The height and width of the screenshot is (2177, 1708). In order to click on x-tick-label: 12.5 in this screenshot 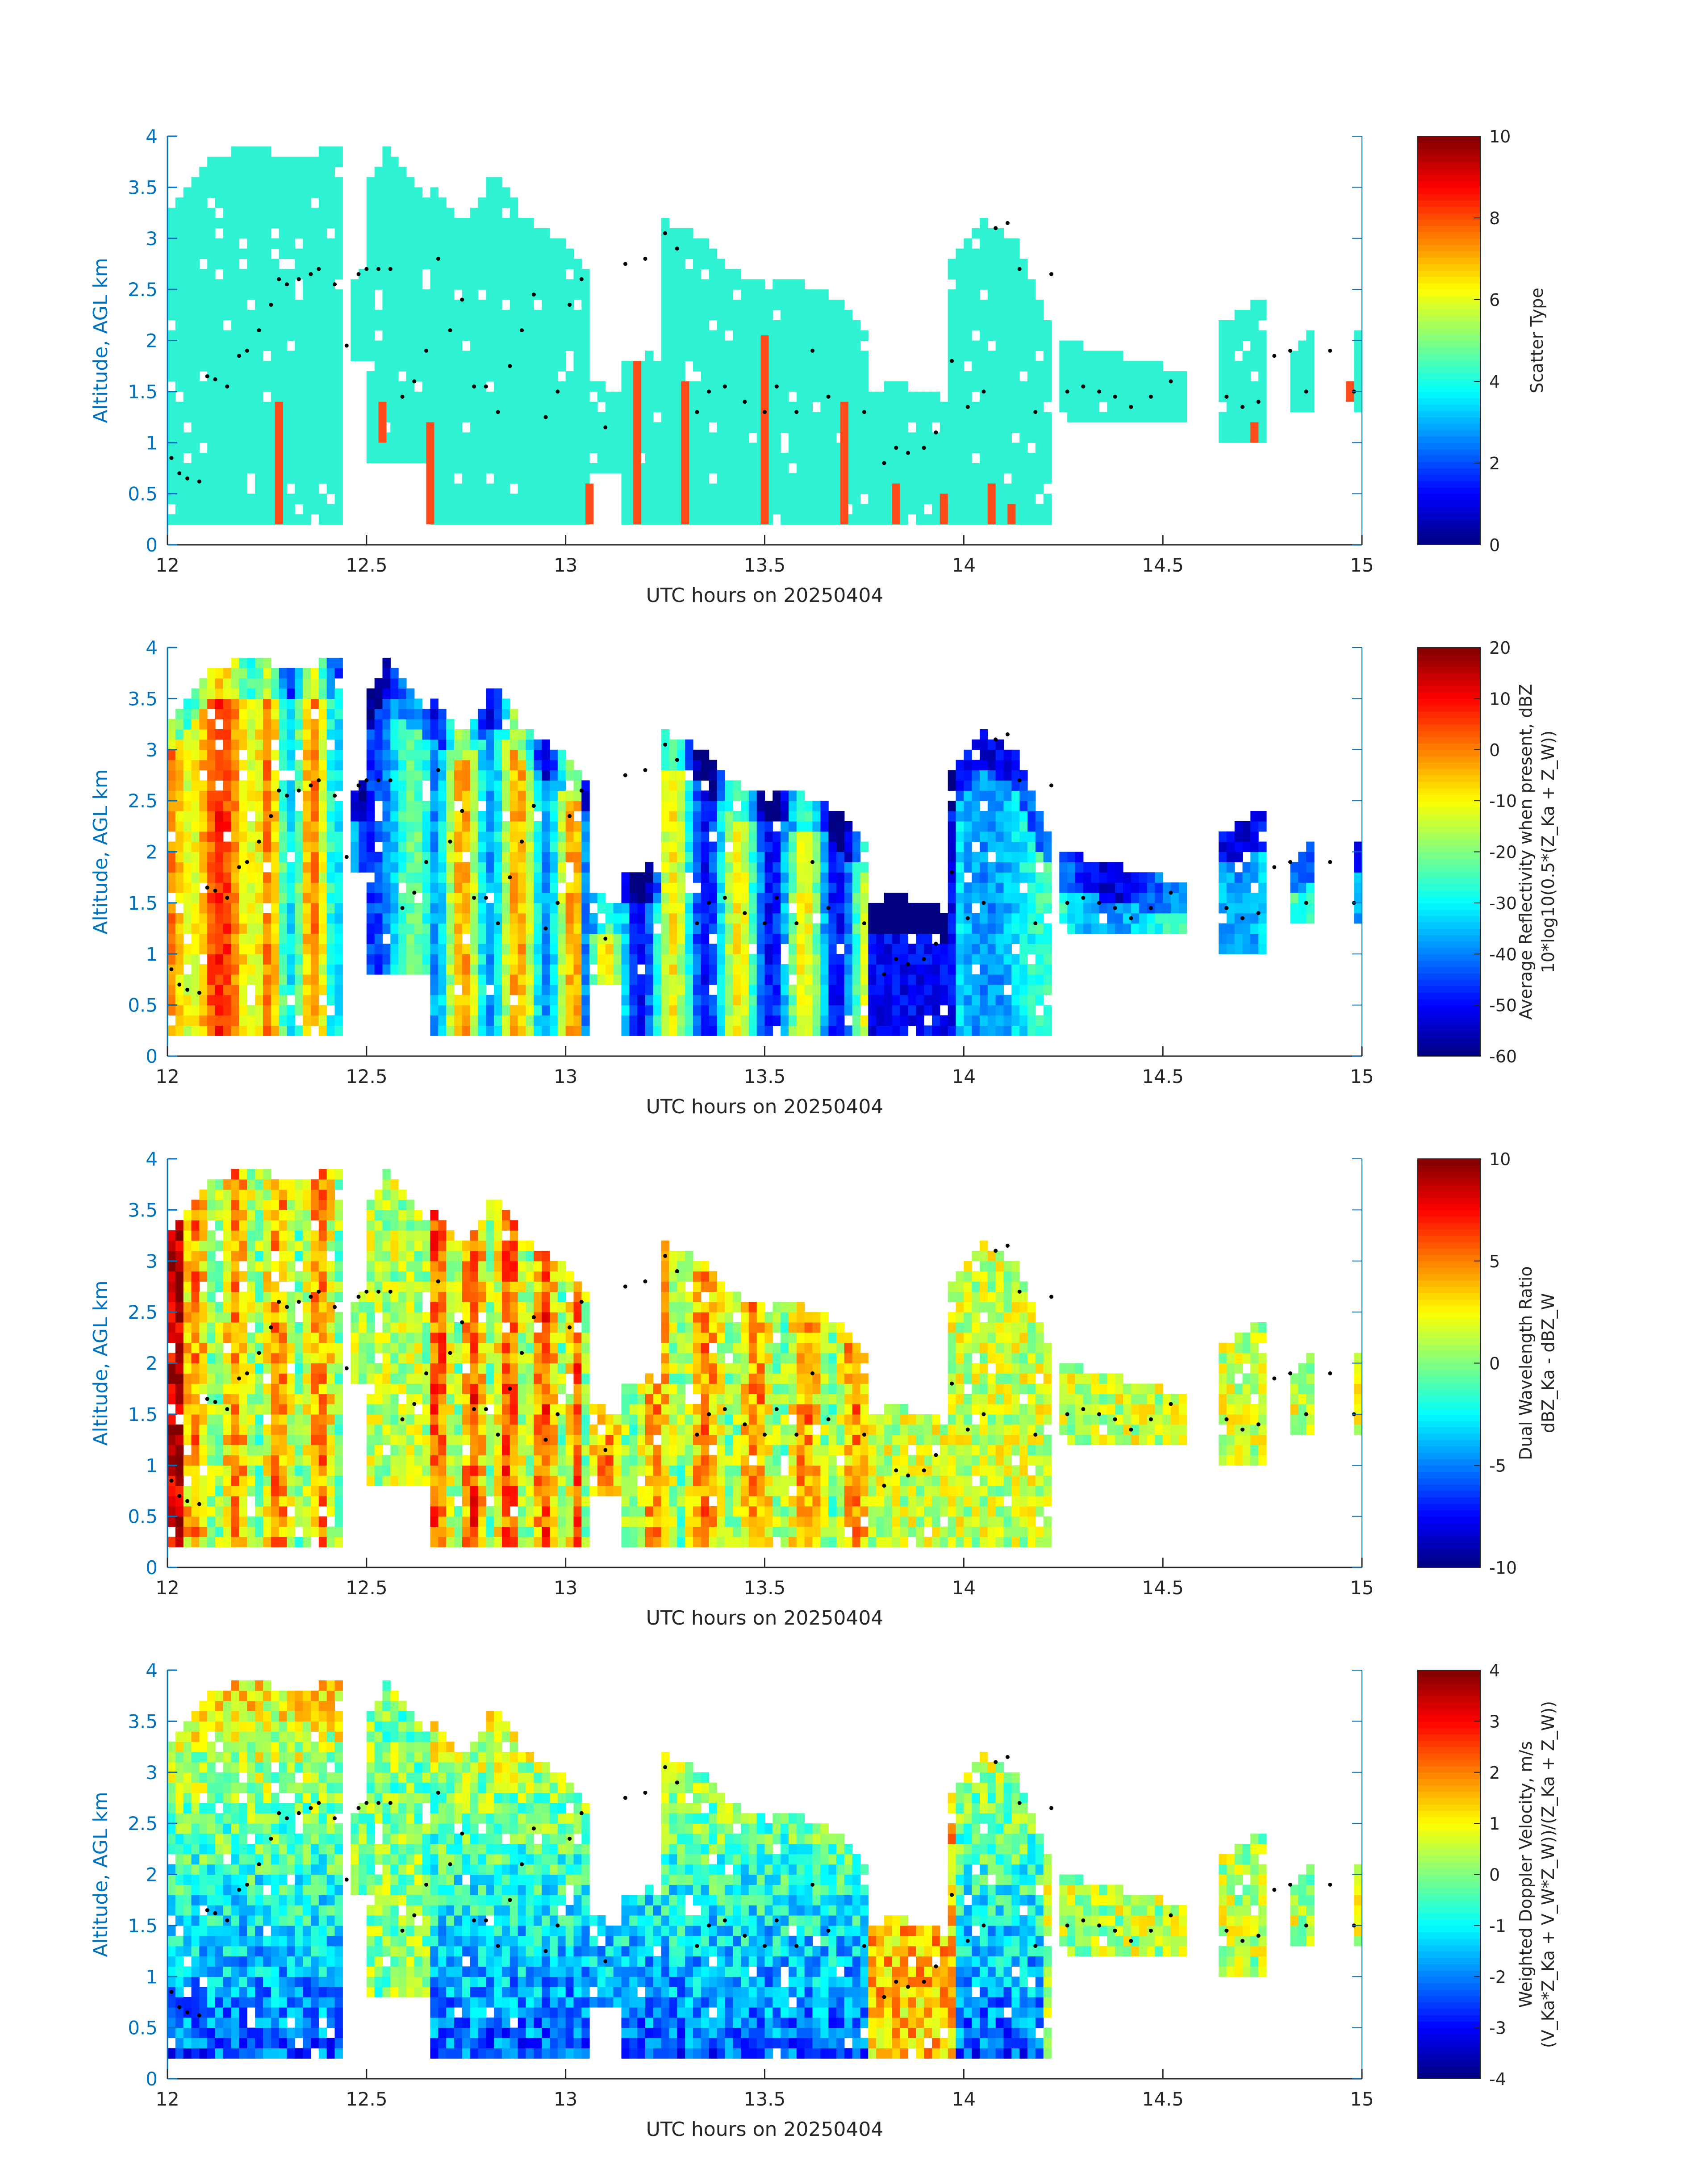, I will do `click(367, 565)`.